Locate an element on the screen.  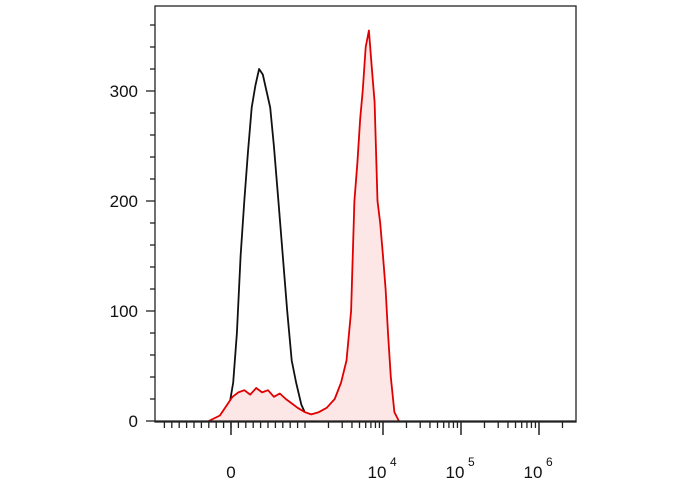
x-tick-label: 0 is located at coordinates (230, 472).